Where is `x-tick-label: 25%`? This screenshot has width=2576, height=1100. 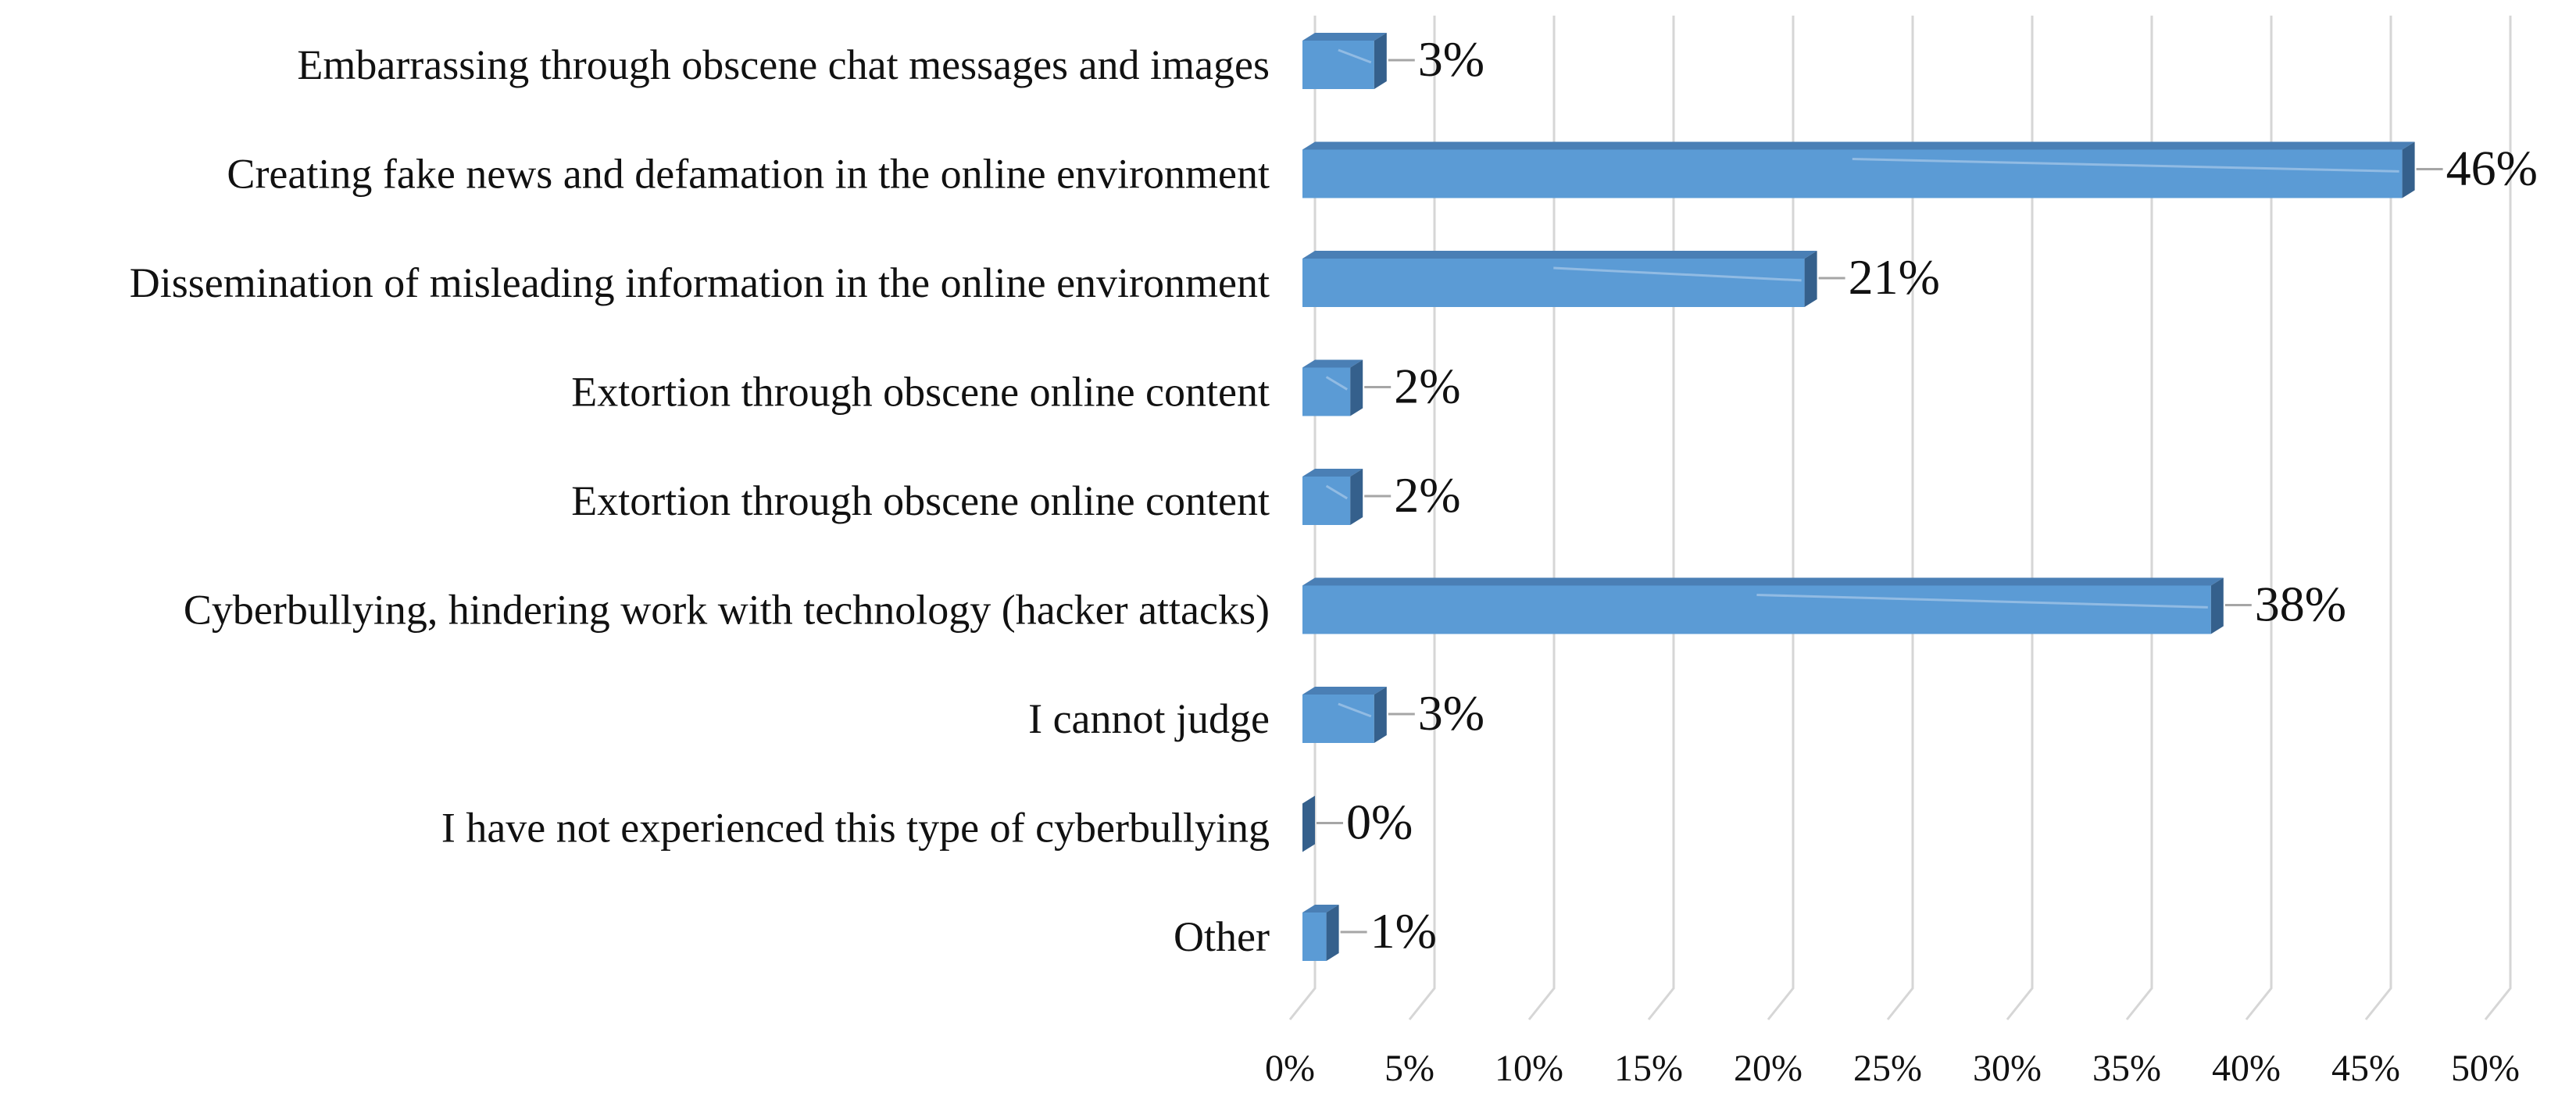 x-tick-label: 25% is located at coordinates (1888, 1068).